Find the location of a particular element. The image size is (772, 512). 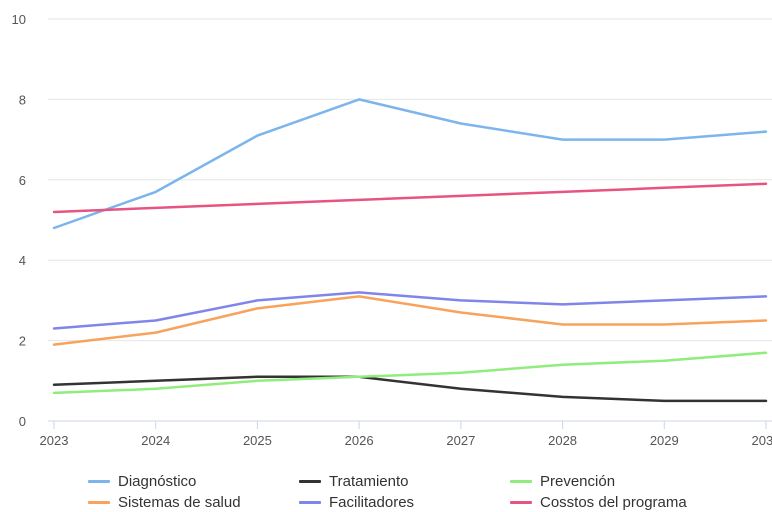

x-tick-label: 2024 is located at coordinates (155, 440).